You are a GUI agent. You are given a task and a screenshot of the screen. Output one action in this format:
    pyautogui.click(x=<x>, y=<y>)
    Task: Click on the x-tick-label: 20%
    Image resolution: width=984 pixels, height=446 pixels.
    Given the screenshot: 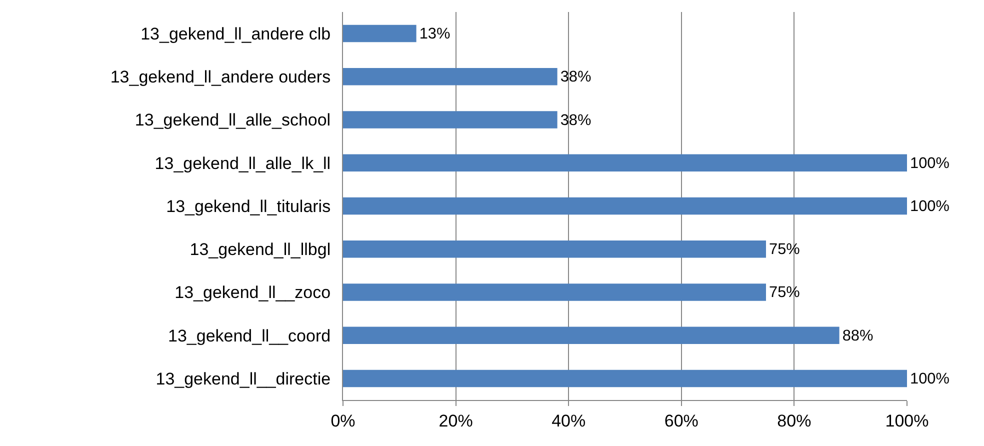 What is the action you would take?
    pyautogui.click(x=455, y=420)
    